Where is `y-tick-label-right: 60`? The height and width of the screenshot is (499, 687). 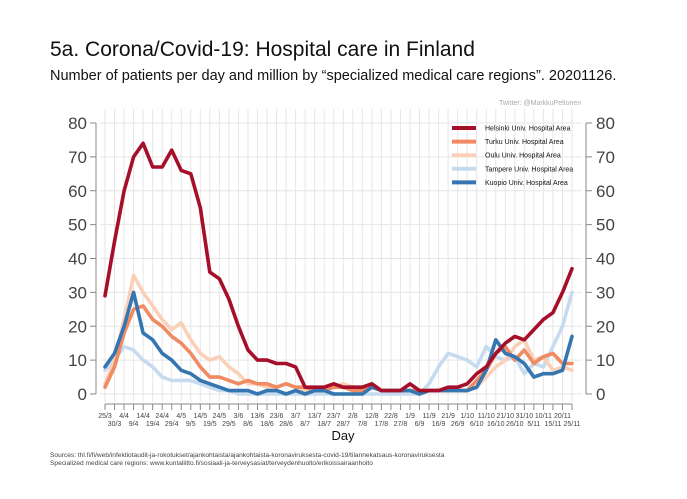 y-tick-label-right: 60 is located at coordinates (605, 191).